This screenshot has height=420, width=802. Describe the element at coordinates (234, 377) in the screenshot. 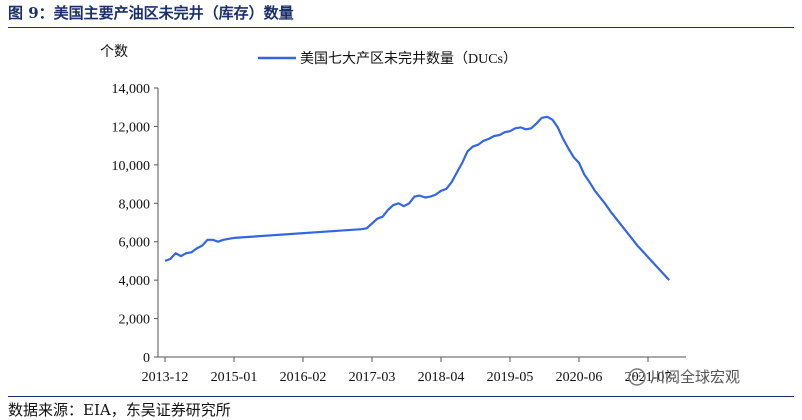

I see `x-tick-label: 2015-01` at that location.